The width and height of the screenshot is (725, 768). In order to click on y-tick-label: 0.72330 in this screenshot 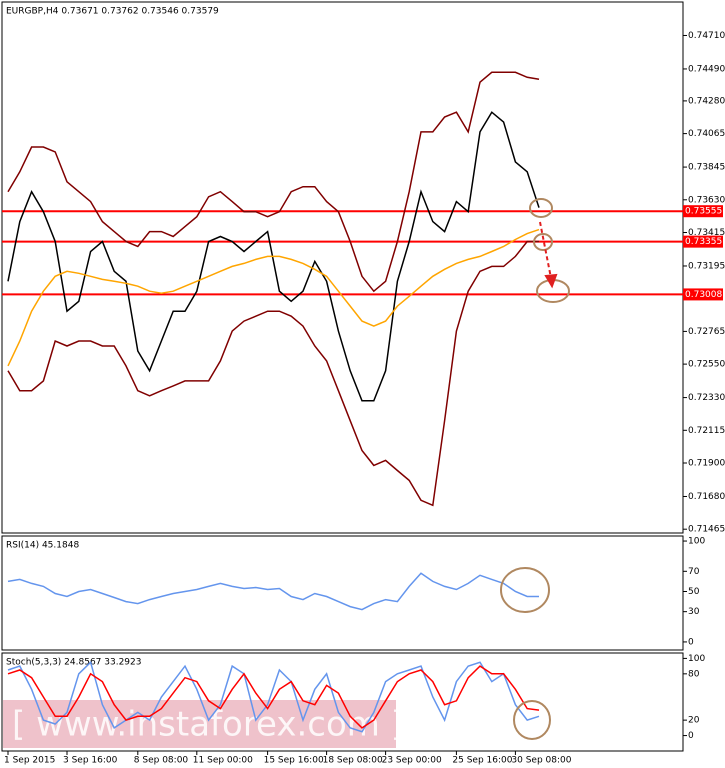, I will do `click(706, 398)`.